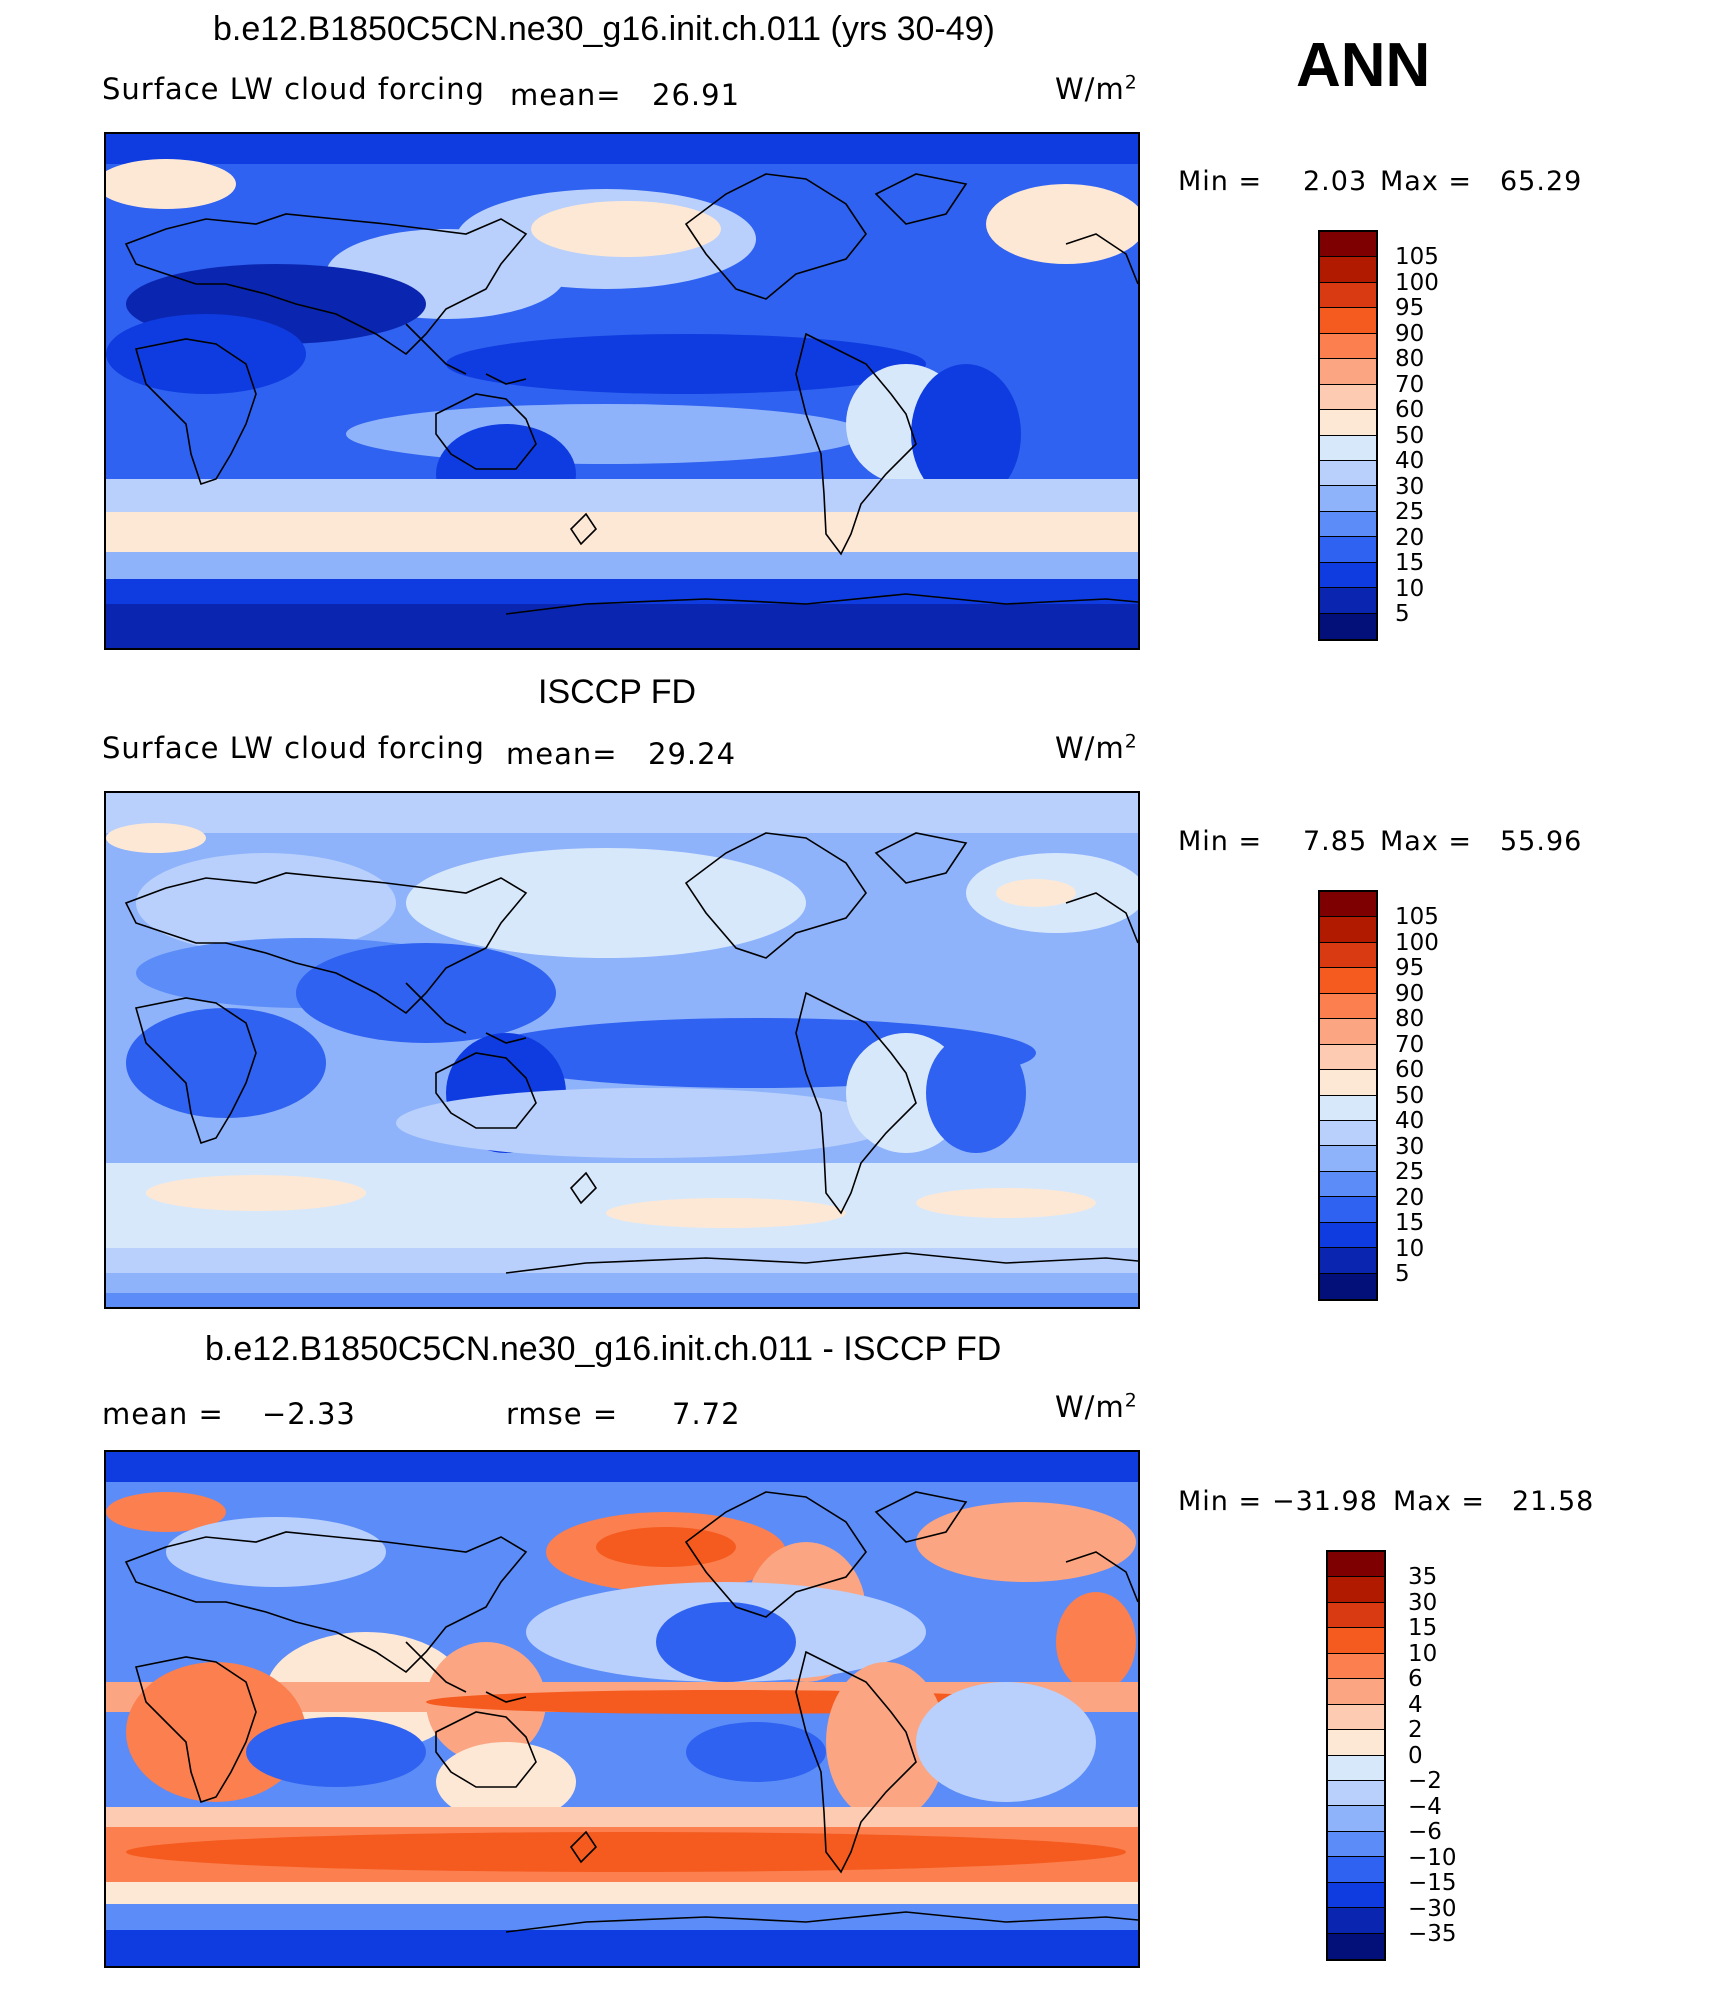  Describe the element at coordinates (1417, 942) in the screenshot. I see `colorbar-tick-label: 100` at that location.